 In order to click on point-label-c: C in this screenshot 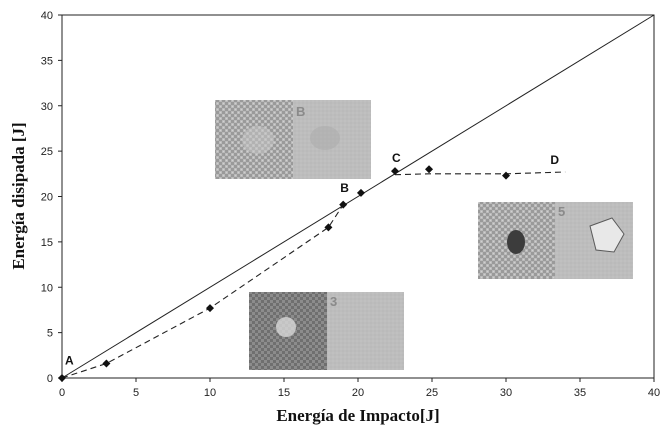, I will do `click(396, 158)`.